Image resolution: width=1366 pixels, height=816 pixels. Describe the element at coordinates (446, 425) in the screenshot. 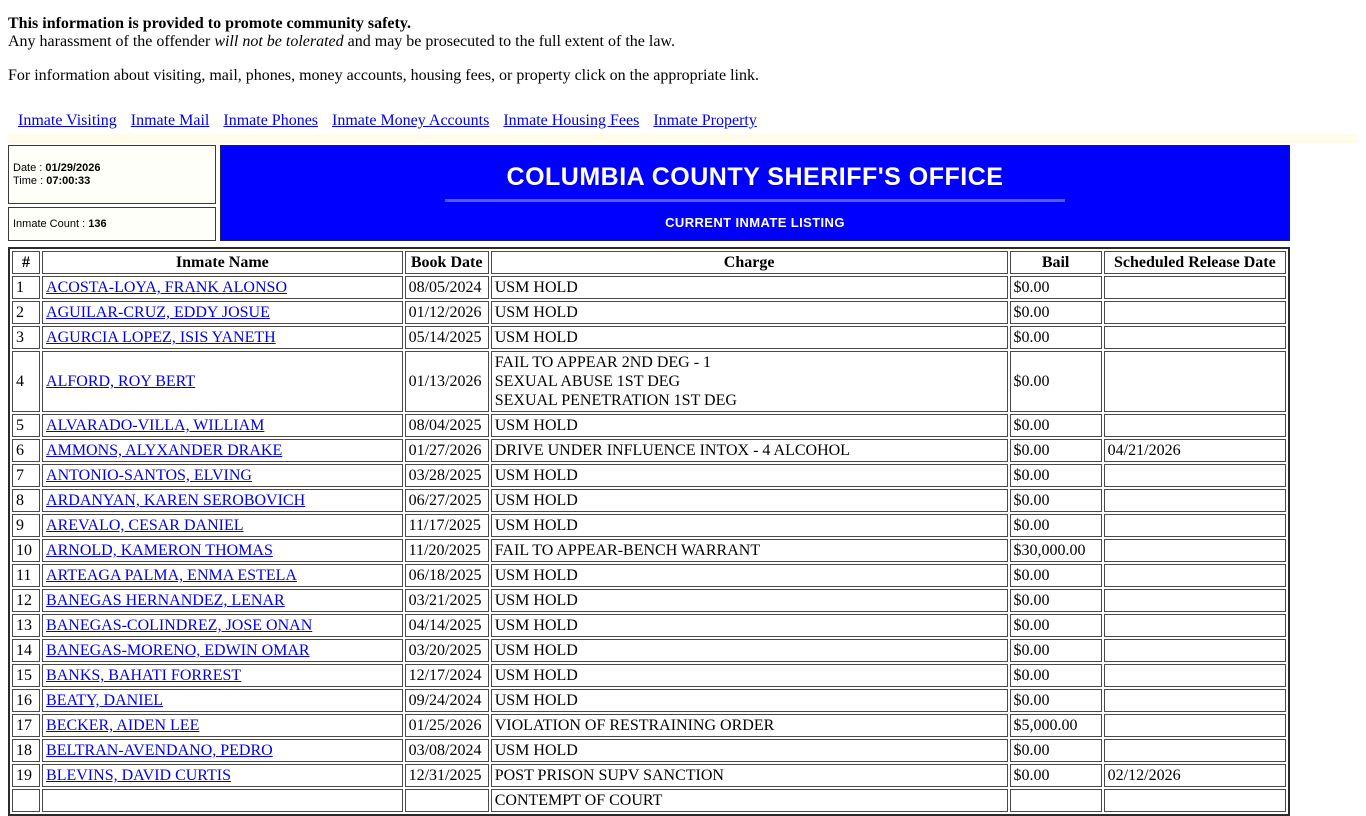

I see `book-date-cell: 08/04/2025` at that location.